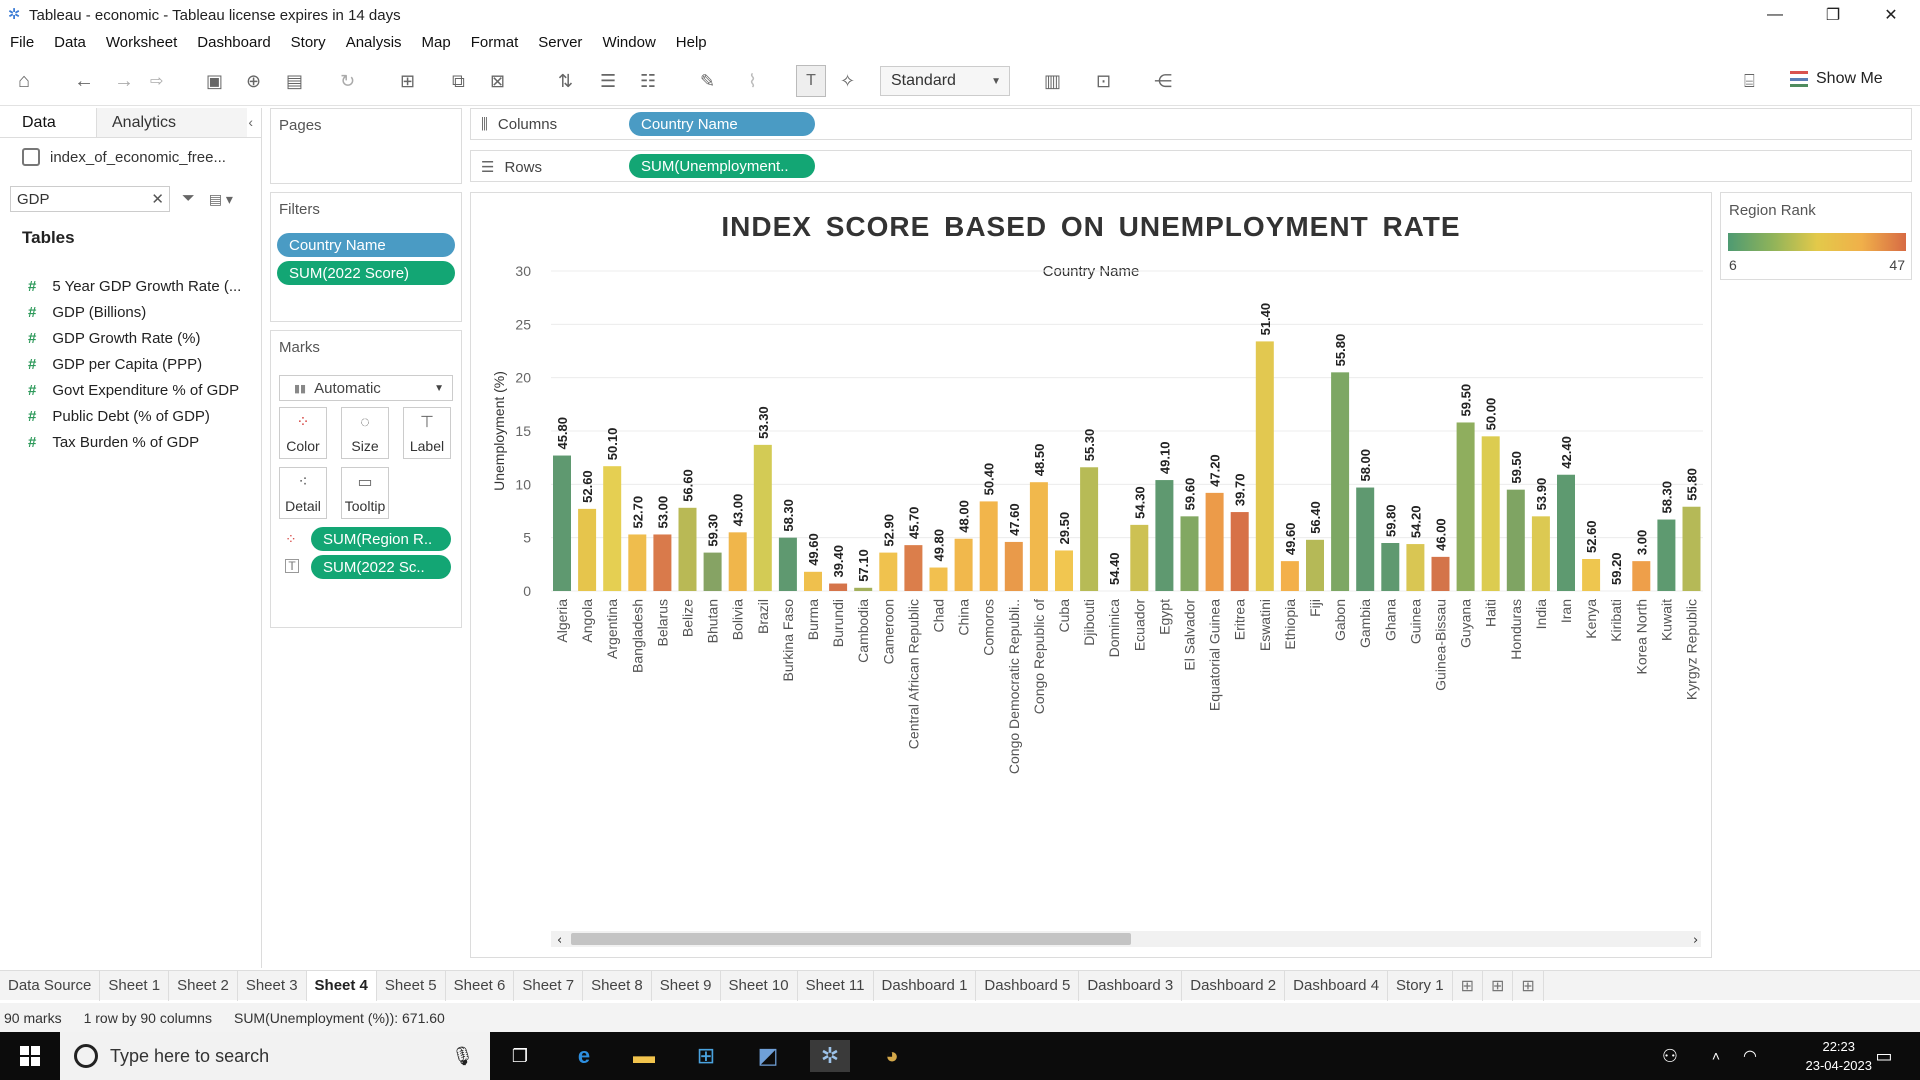 The height and width of the screenshot is (1080, 1920). Describe the element at coordinates (1191, 166) in the screenshot. I see `rows-shelf: ☰ Rows SUM(Unemployment..` at that location.